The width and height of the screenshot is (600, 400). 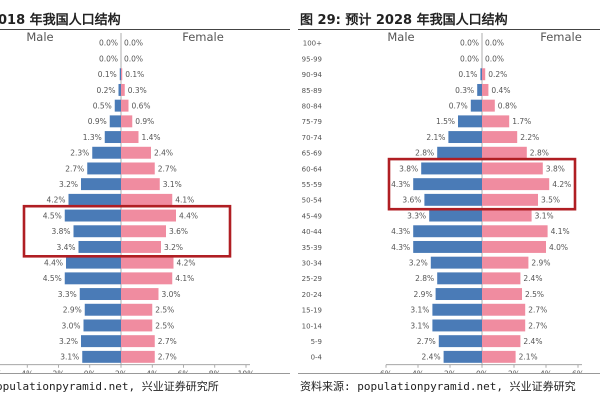 What do you see at coordinates (109, 386) in the screenshot?
I see `source-note-left: opulationpyramid.net, 兴业证券研究所` at bounding box center [109, 386].